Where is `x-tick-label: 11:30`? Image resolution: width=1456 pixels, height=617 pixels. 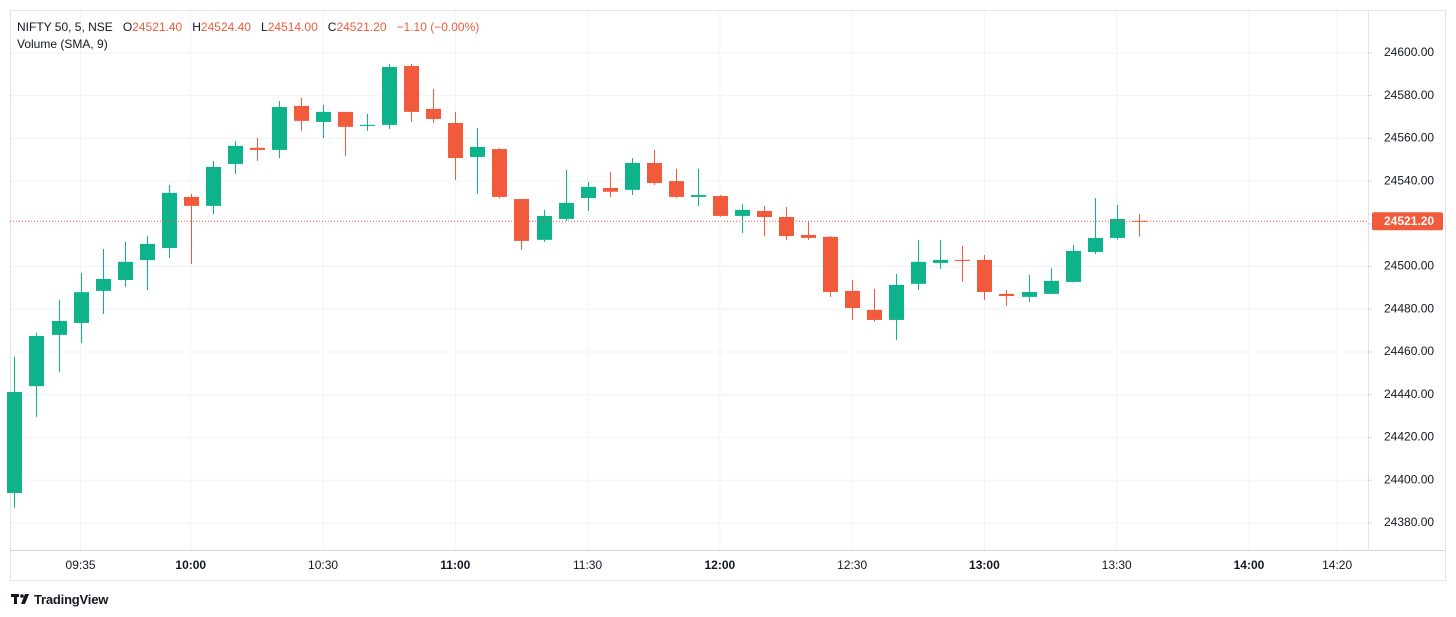 x-tick-label: 11:30 is located at coordinates (587, 565).